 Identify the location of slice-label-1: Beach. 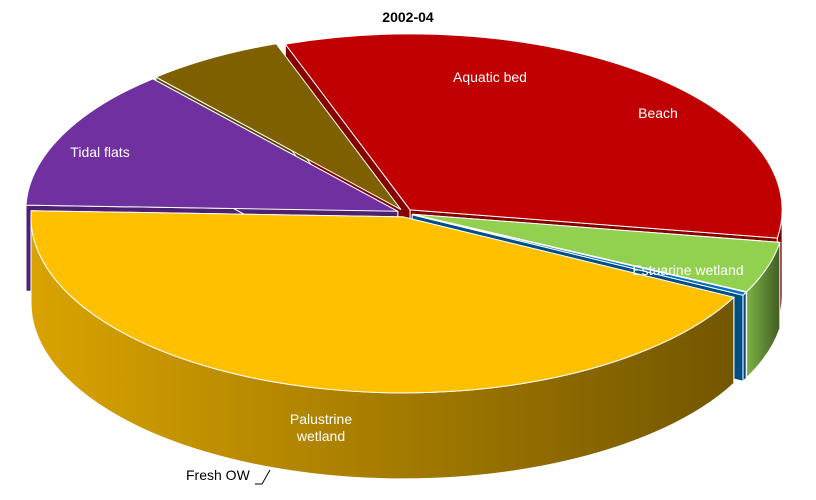
(658, 113).